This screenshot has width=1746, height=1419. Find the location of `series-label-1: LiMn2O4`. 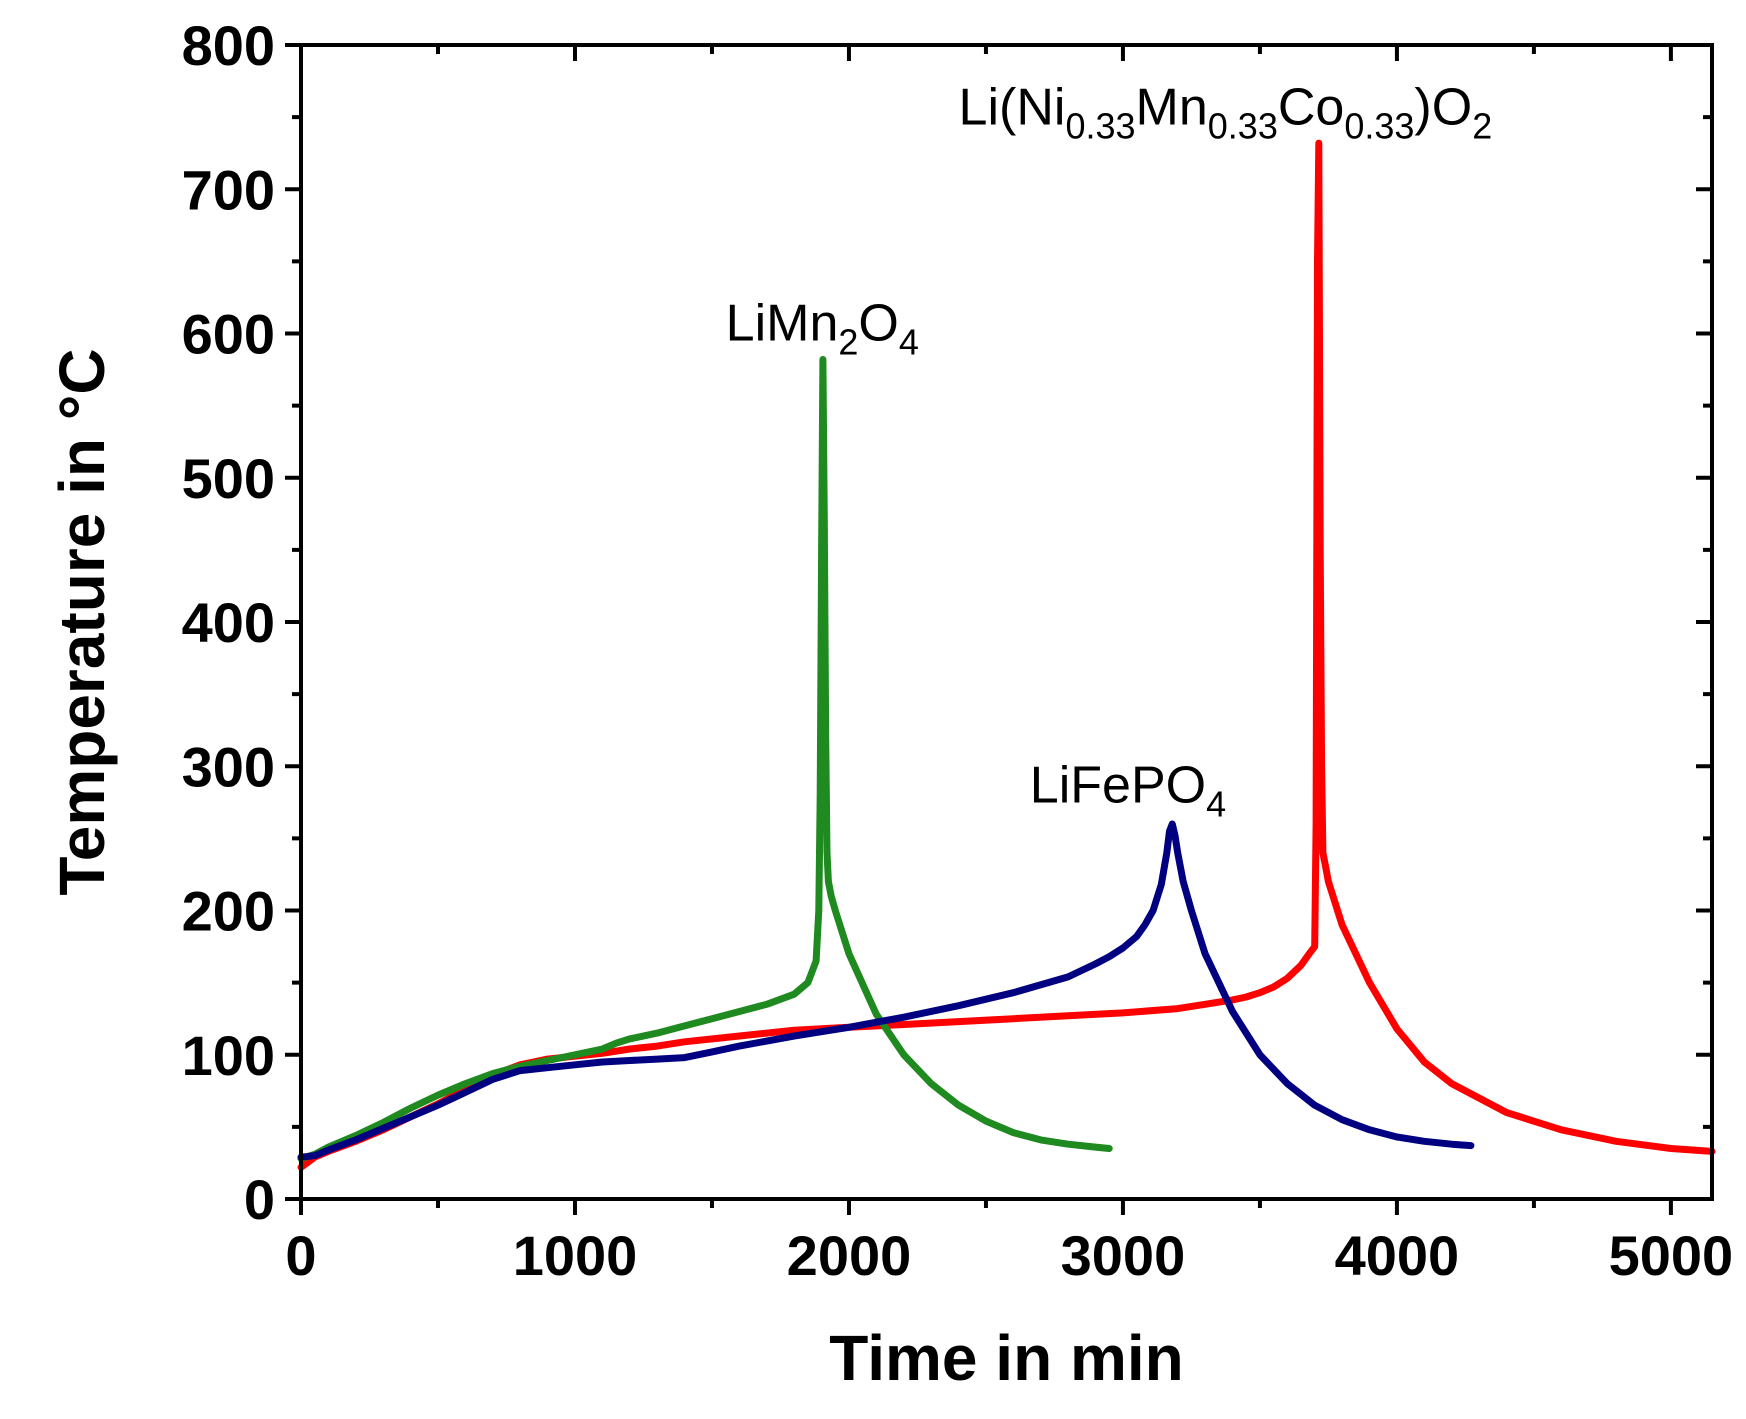

series-label-1: LiMn2O4 is located at coordinates (822, 329).